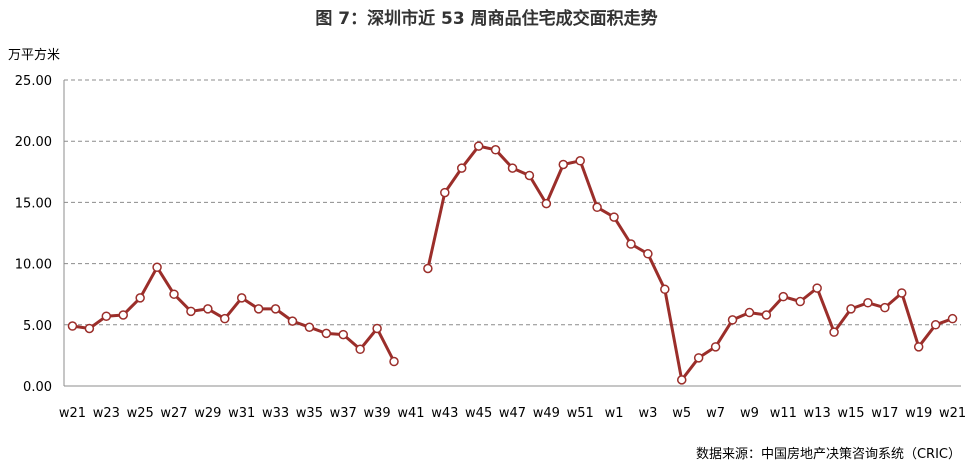  I want to click on x-tick-label: w43, so click(444, 413).